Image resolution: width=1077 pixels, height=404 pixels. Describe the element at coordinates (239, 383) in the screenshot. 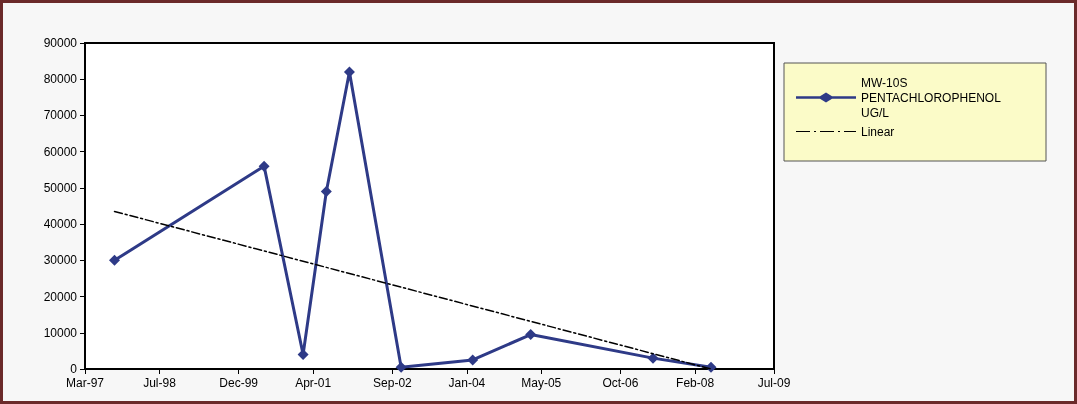

I see `x-tick-label: Dec-99` at that location.